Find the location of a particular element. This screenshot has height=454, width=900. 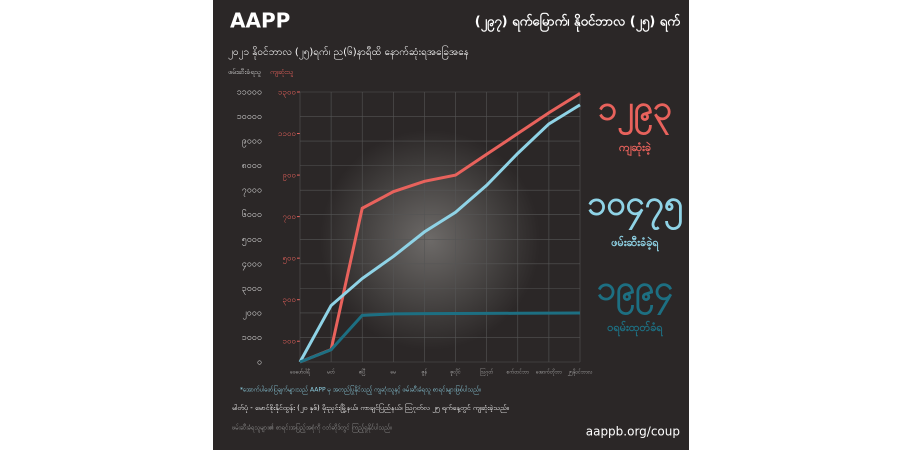

x-tick-label: အောက်တိုဘာ is located at coordinates (549, 373).